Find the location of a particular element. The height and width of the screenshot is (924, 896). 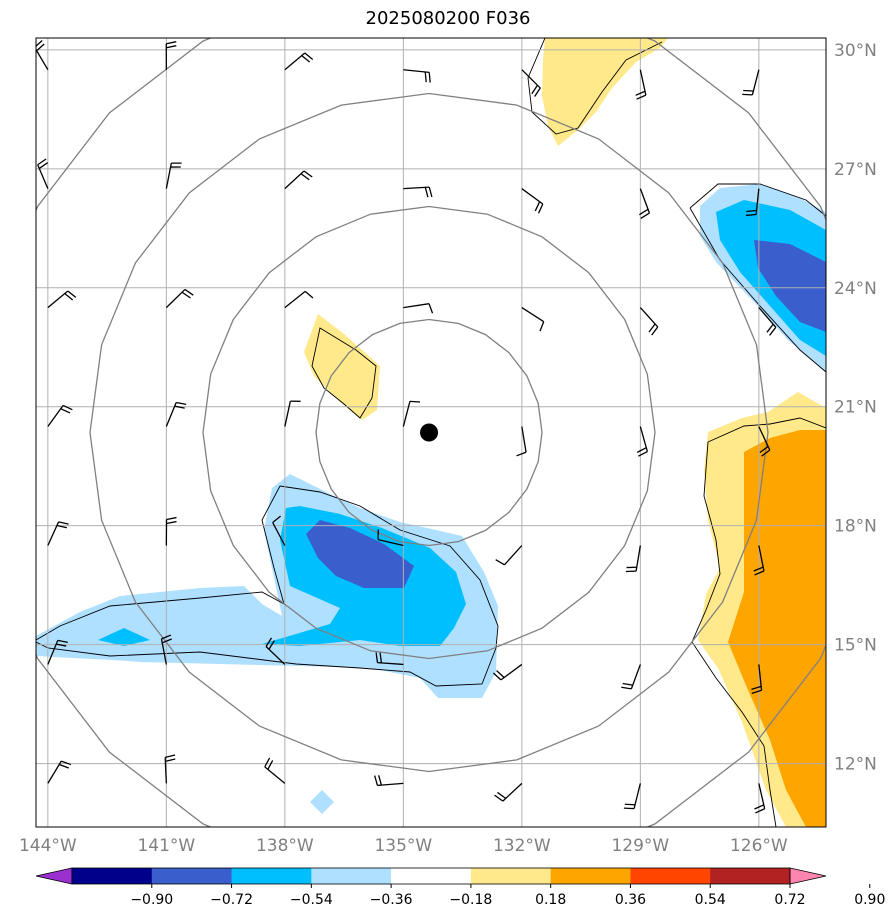

colorbar-tick-label: 0.54 is located at coordinates (710, 900).